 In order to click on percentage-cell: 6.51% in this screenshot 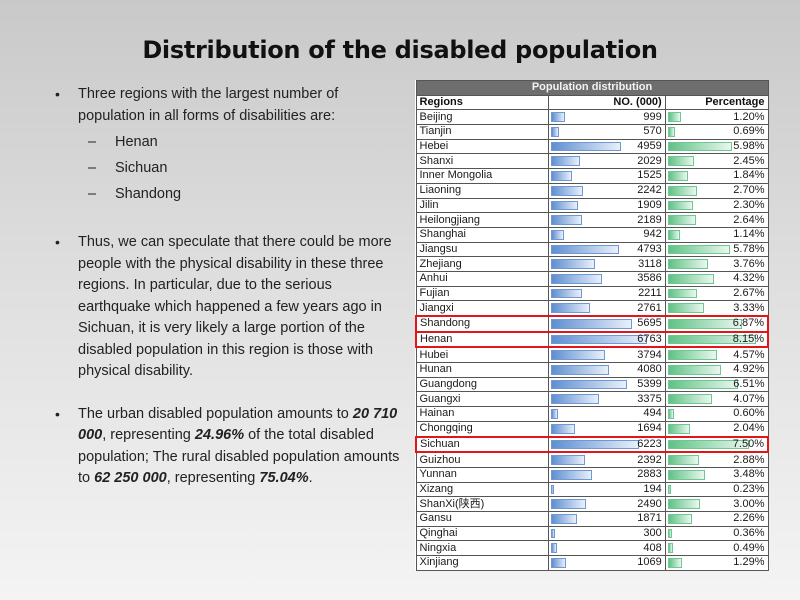, I will do `click(716, 384)`.